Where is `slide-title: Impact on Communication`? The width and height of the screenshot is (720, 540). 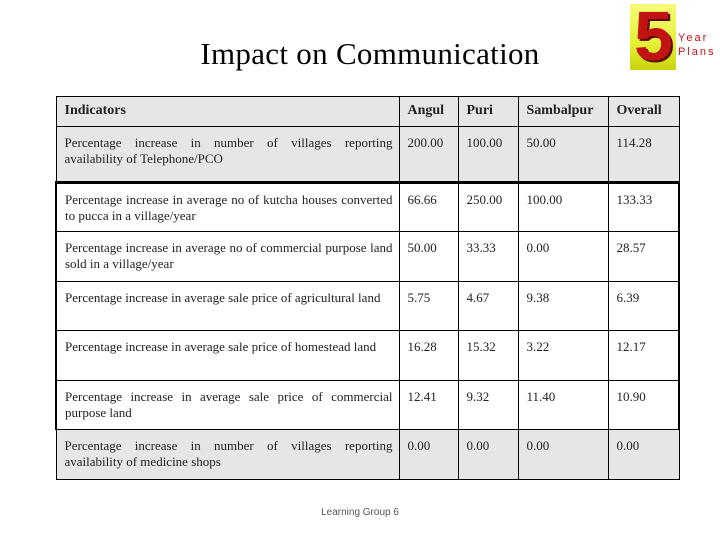
slide-title: Impact on Communication is located at coordinates (370, 53).